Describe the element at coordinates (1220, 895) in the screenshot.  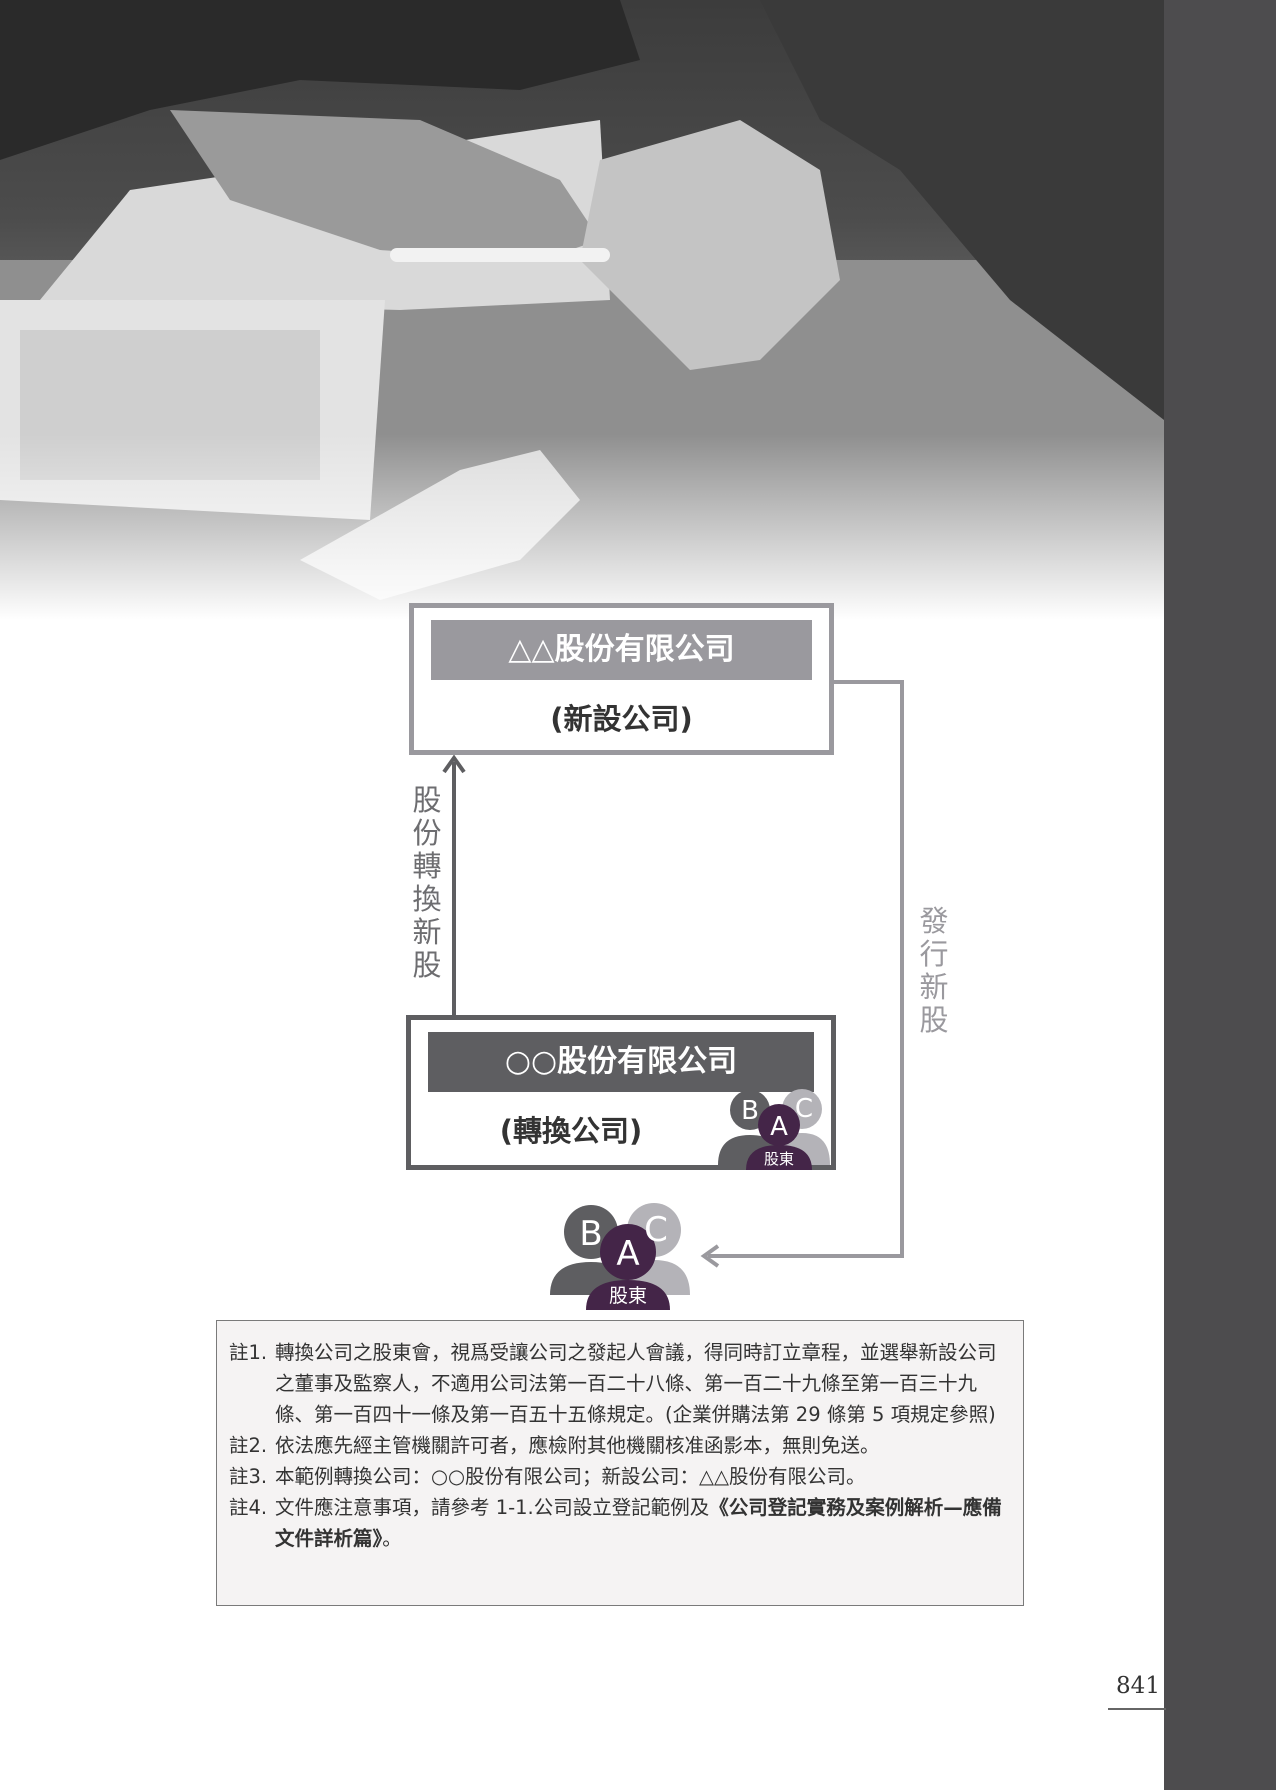
I see `page-sidebar` at that location.